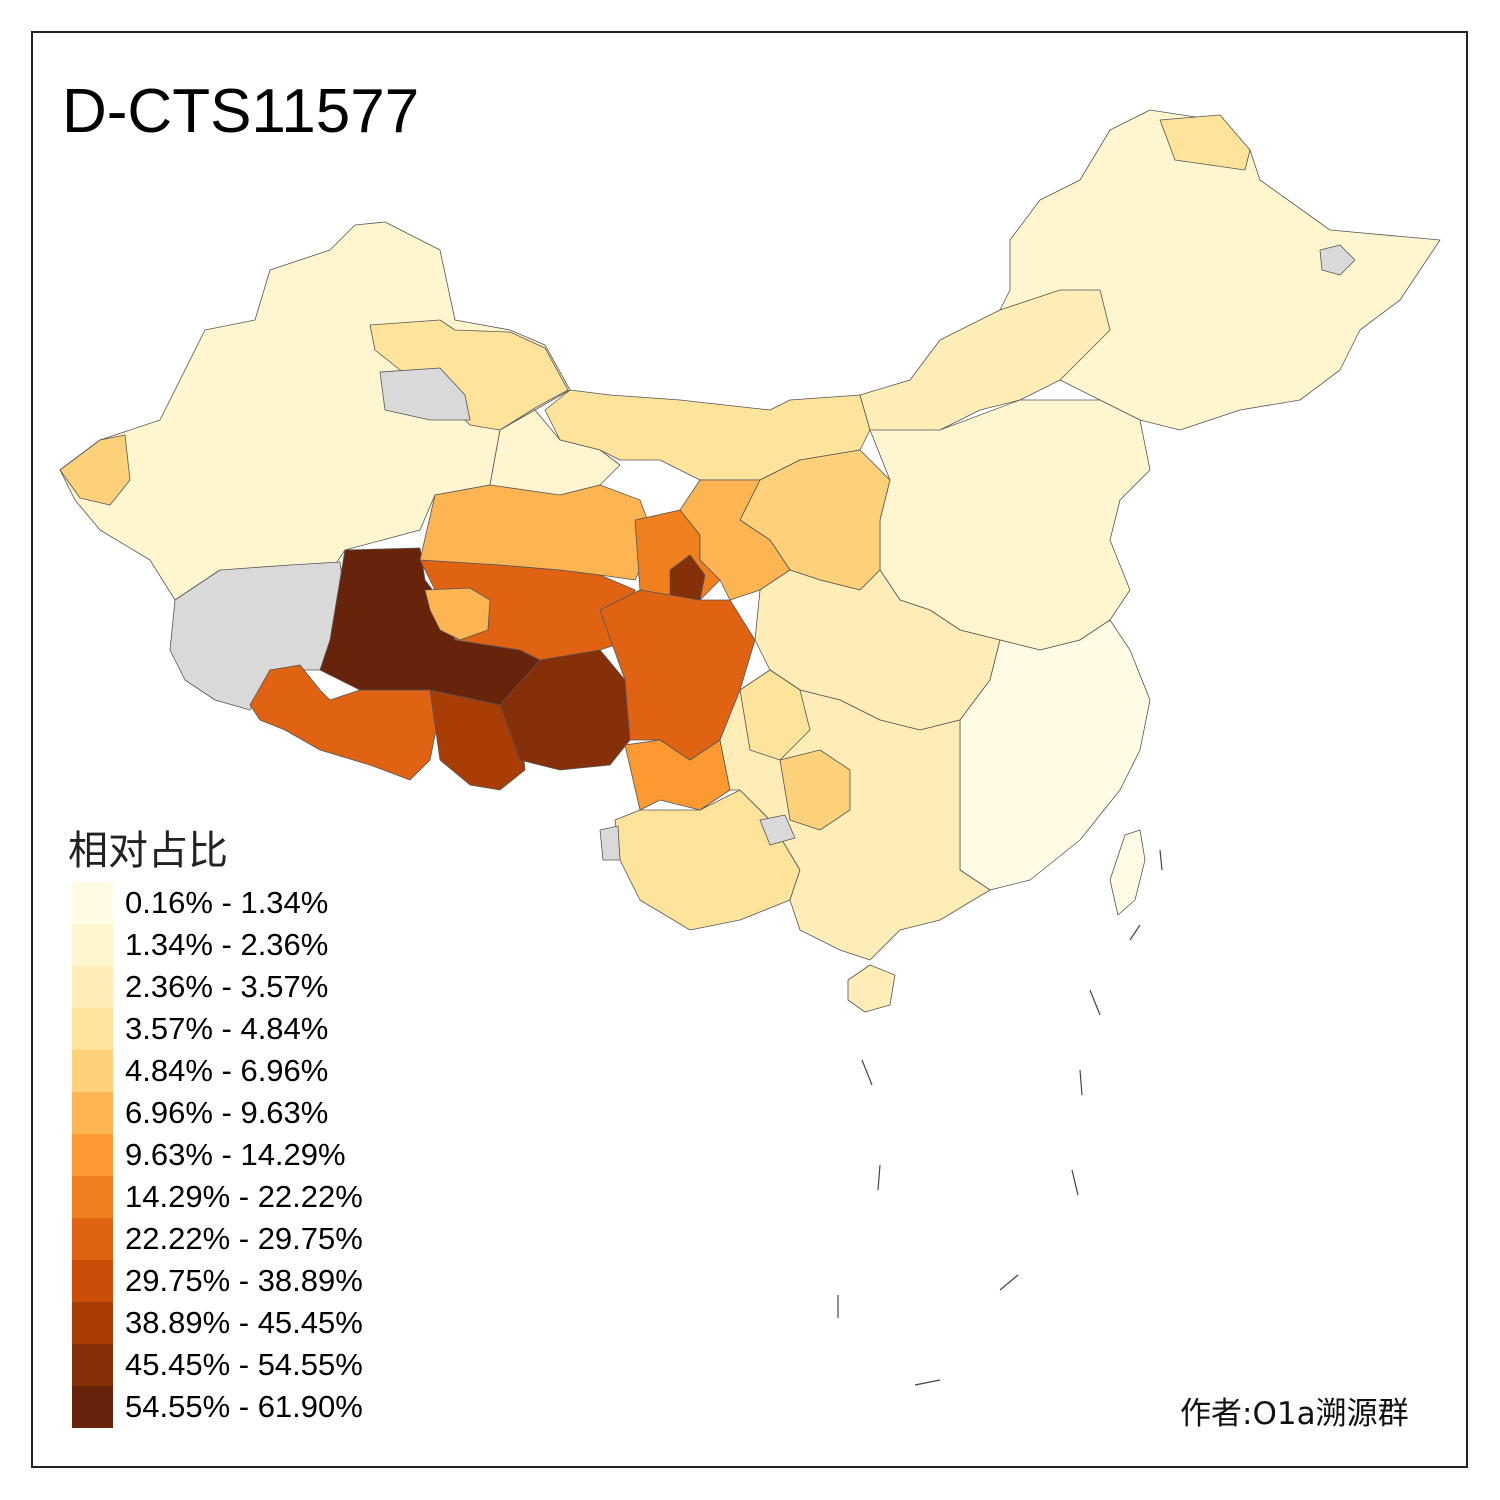 The height and width of the screenshot is (1500, 1500). I want to click on region-taiwan, so click(1127, 872).